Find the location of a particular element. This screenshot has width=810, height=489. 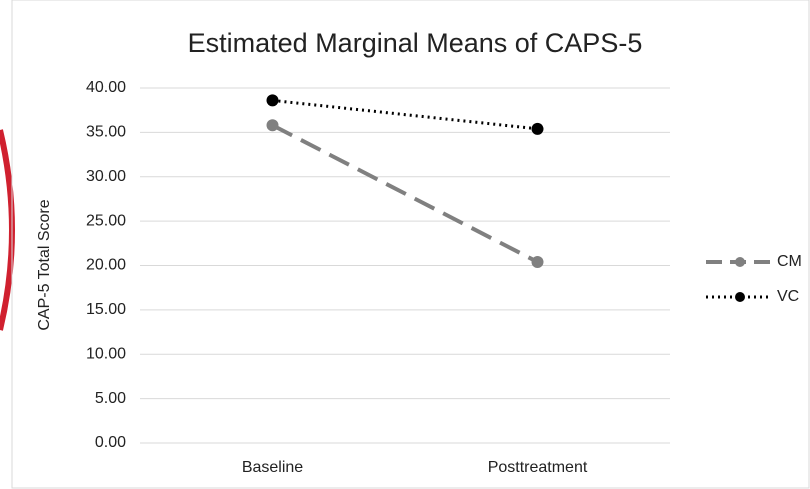

legend-label: VC is located at coordinates (788, 296).